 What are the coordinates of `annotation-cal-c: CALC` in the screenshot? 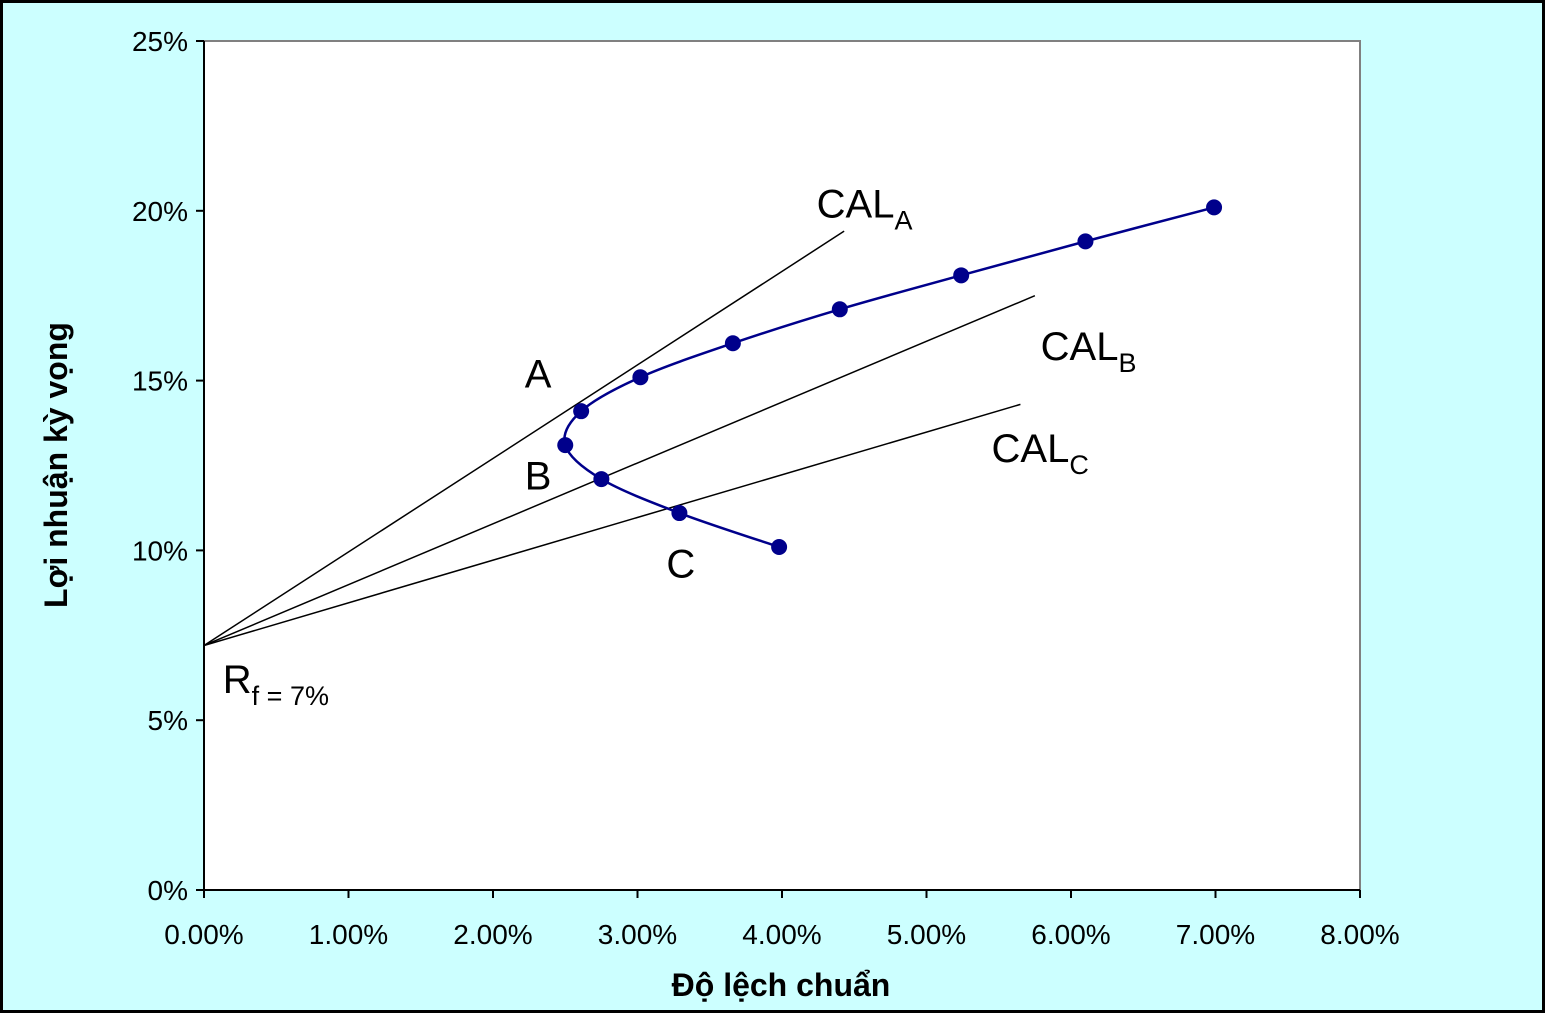 It's located at (1040, 453).